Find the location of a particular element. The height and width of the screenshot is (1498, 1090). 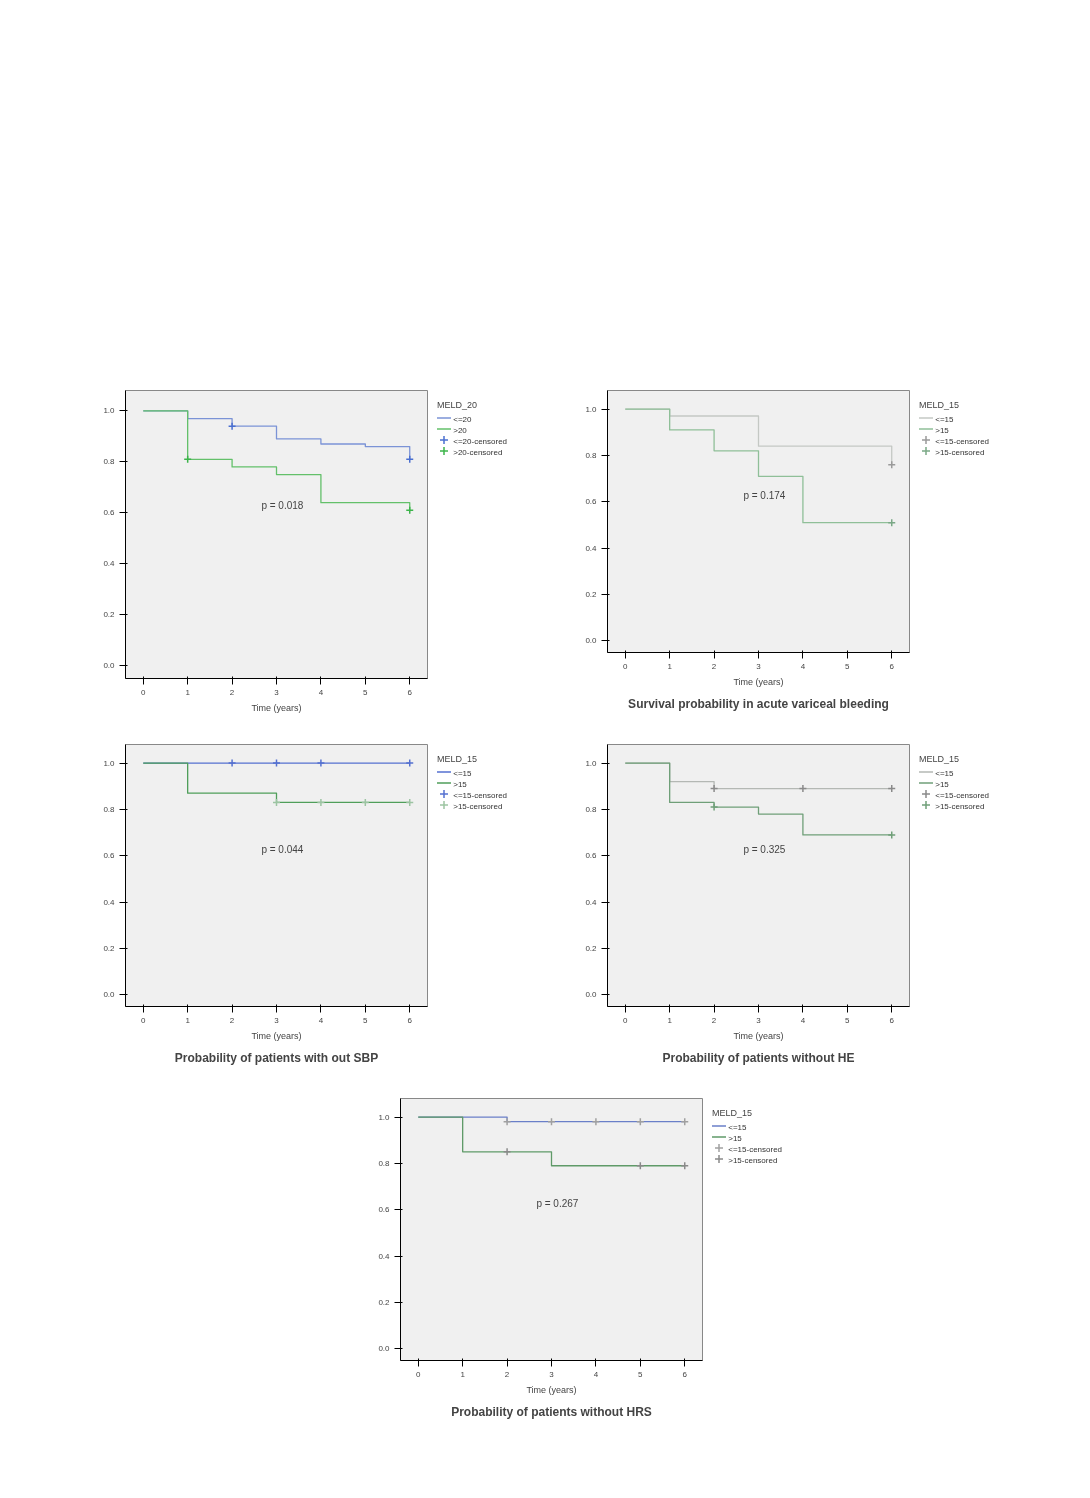

annotation: p = 0.267 is located at coordinates (557, 1203).